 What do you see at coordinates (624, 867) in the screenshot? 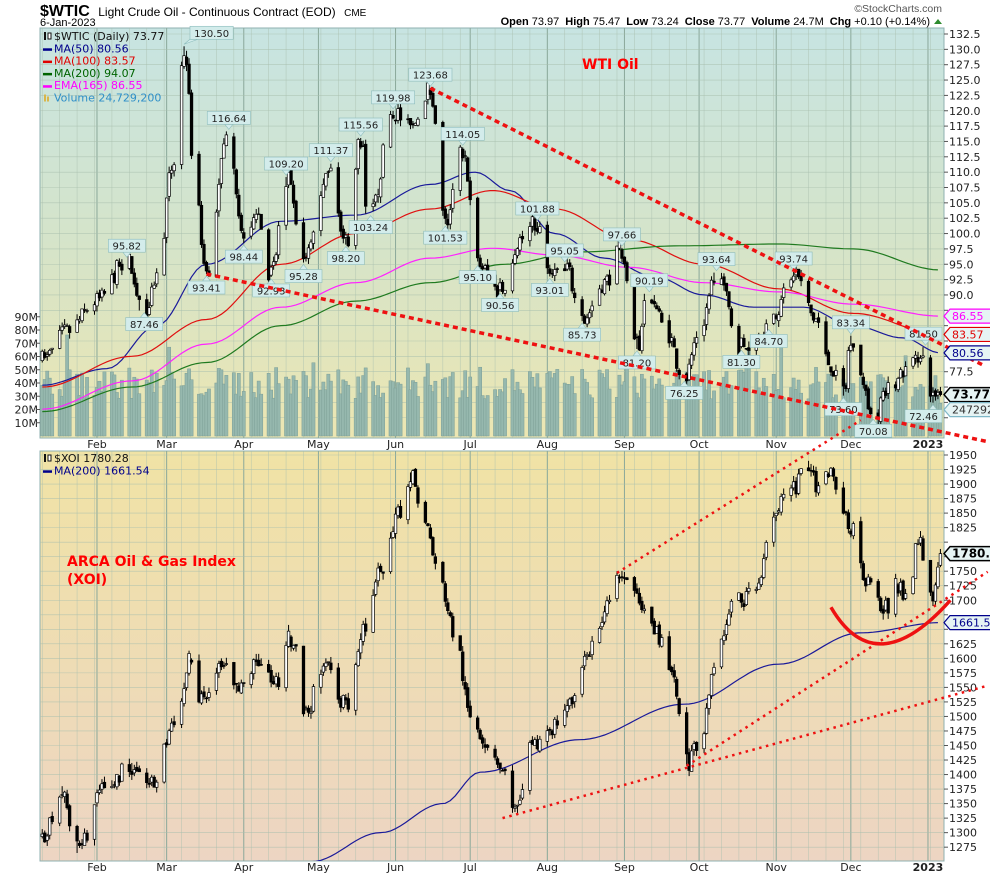
I see `x-tick-label-lower: Sep` at bounding box center [624, 867].